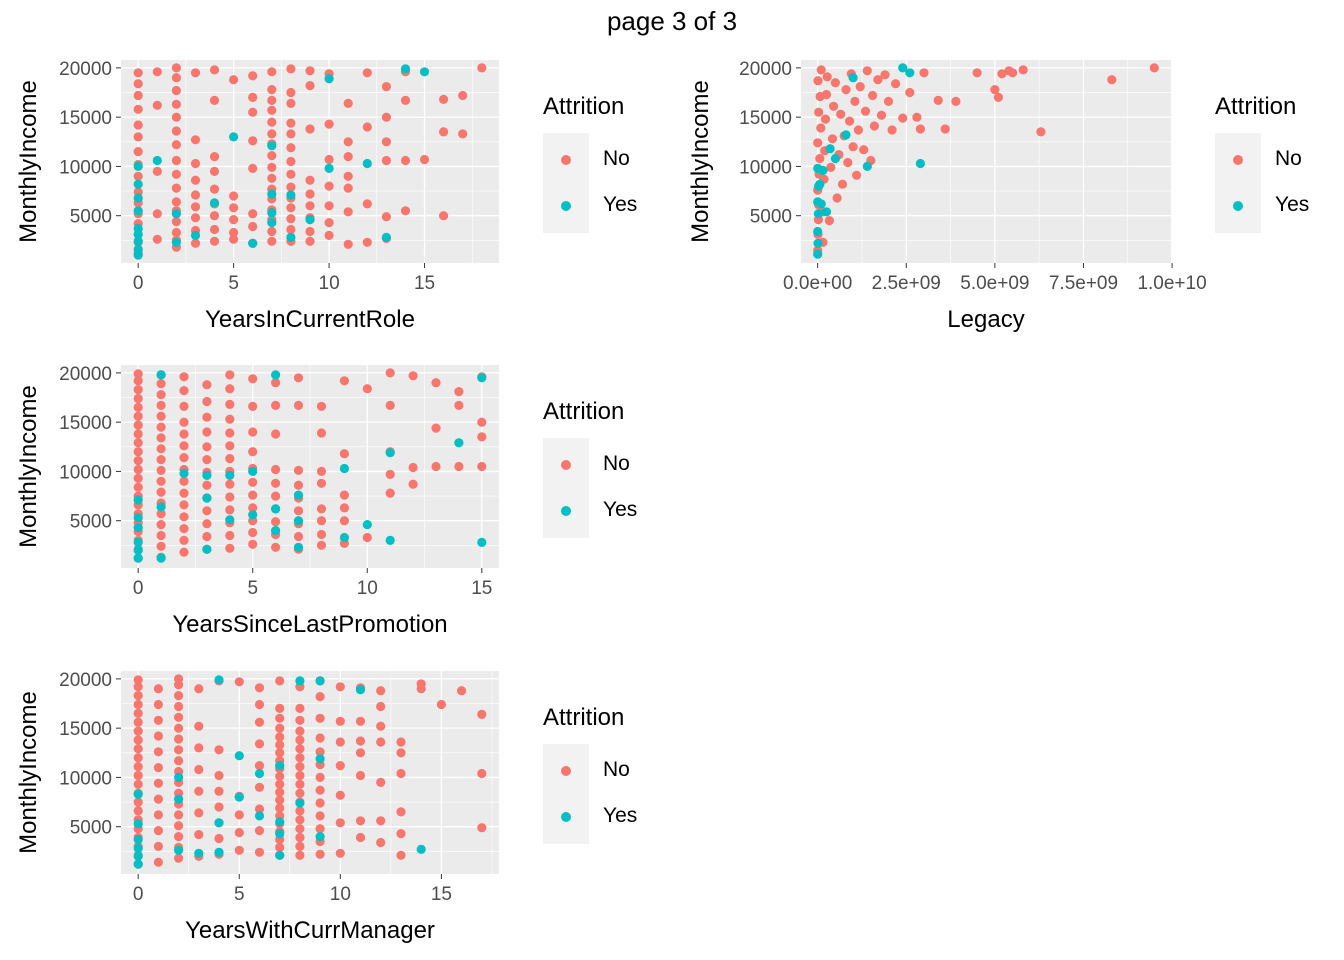 The width and height of the screenshot is (1344, 960). Describe the element at coordinates (91, 828) in the screenshot. I see `y-tick-label: 5000` at that location.